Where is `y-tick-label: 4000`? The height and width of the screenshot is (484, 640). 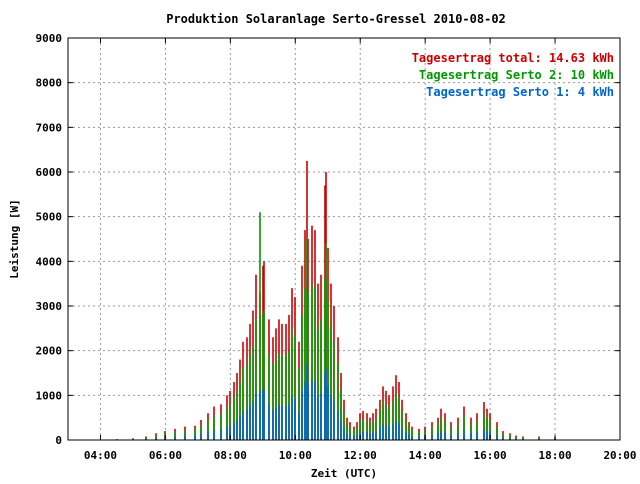
y-tick-label: 4000 is located at coordinates (49, 261).